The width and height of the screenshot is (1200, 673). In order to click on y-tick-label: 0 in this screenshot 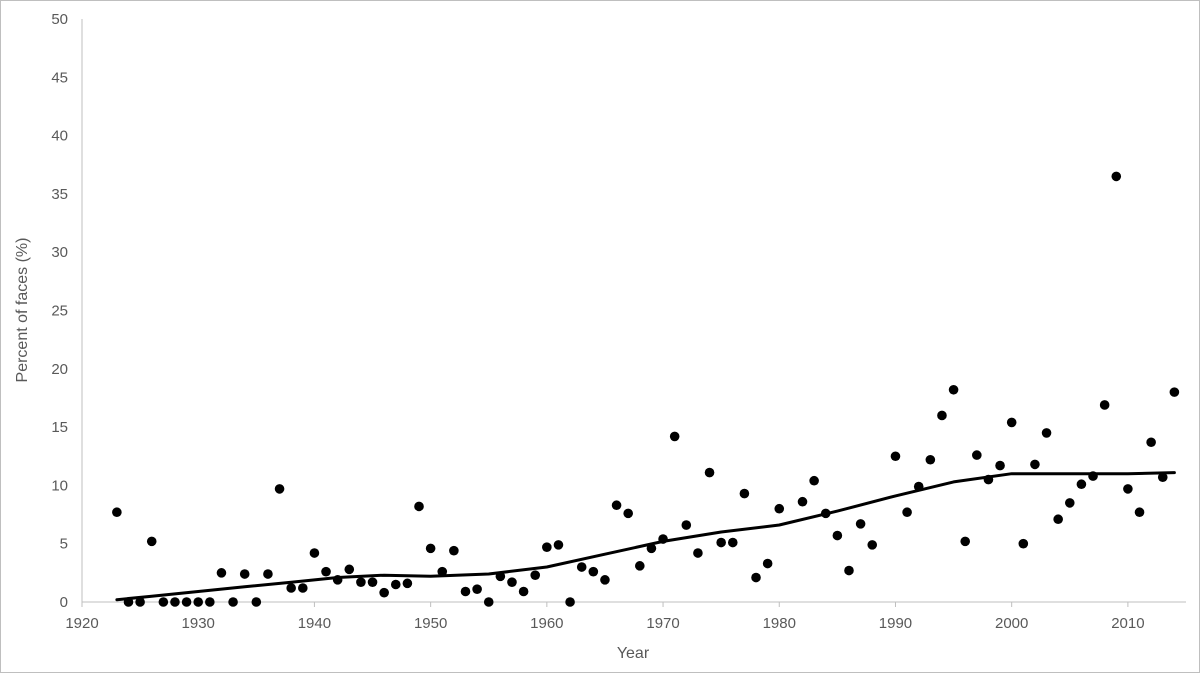, I will do `click(64, 602)`.